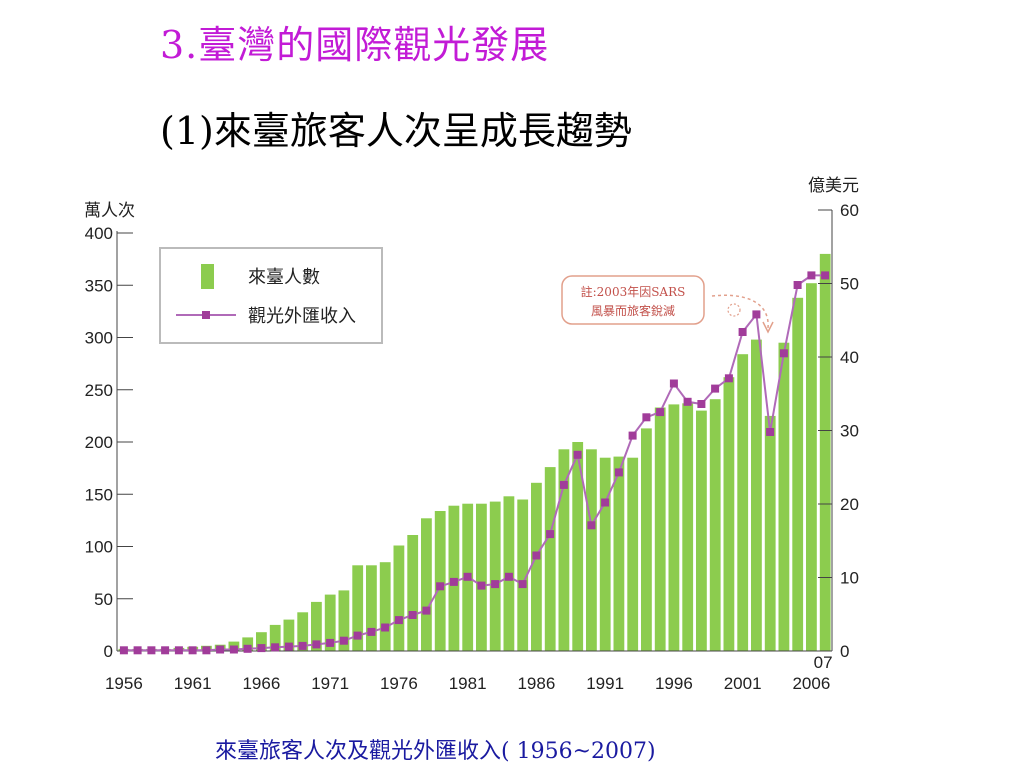  Describe the element at coordinates (632, 435) in the screenshot. I see `line-point-1993` at that location.